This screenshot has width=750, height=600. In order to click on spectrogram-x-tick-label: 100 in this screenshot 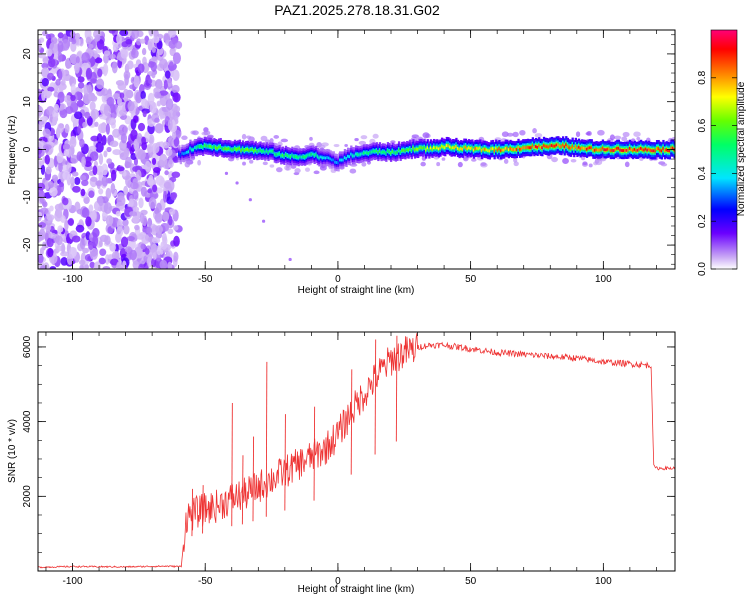, I will do `click(603, 279)`.